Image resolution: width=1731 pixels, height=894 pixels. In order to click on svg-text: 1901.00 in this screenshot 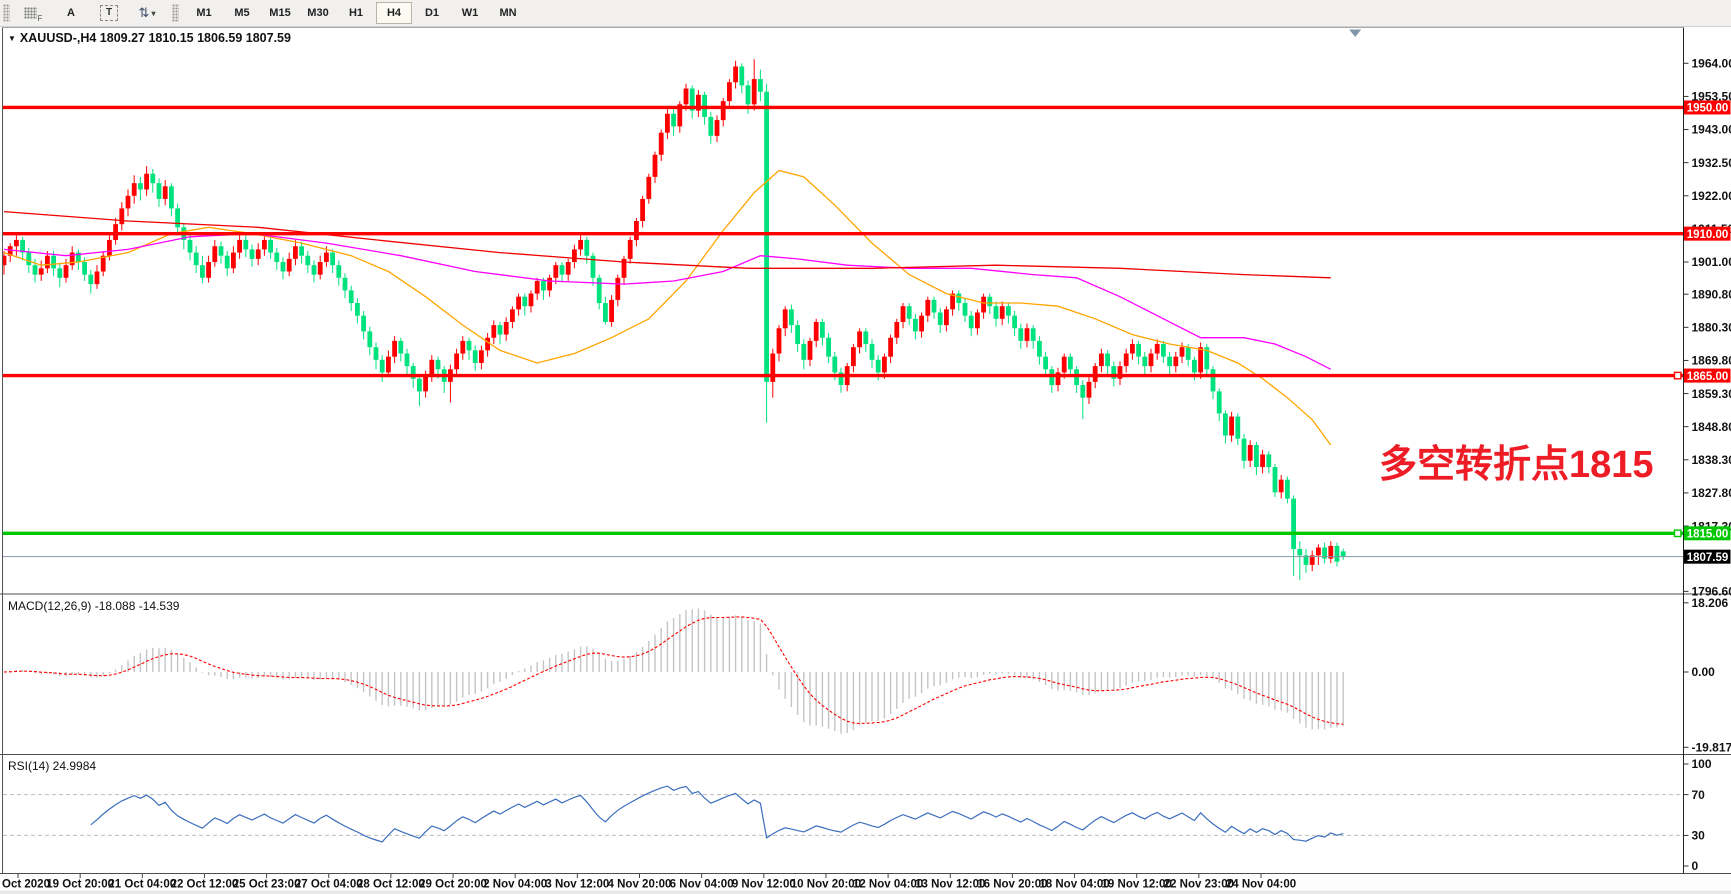, I will do `click(1711, 262)`.